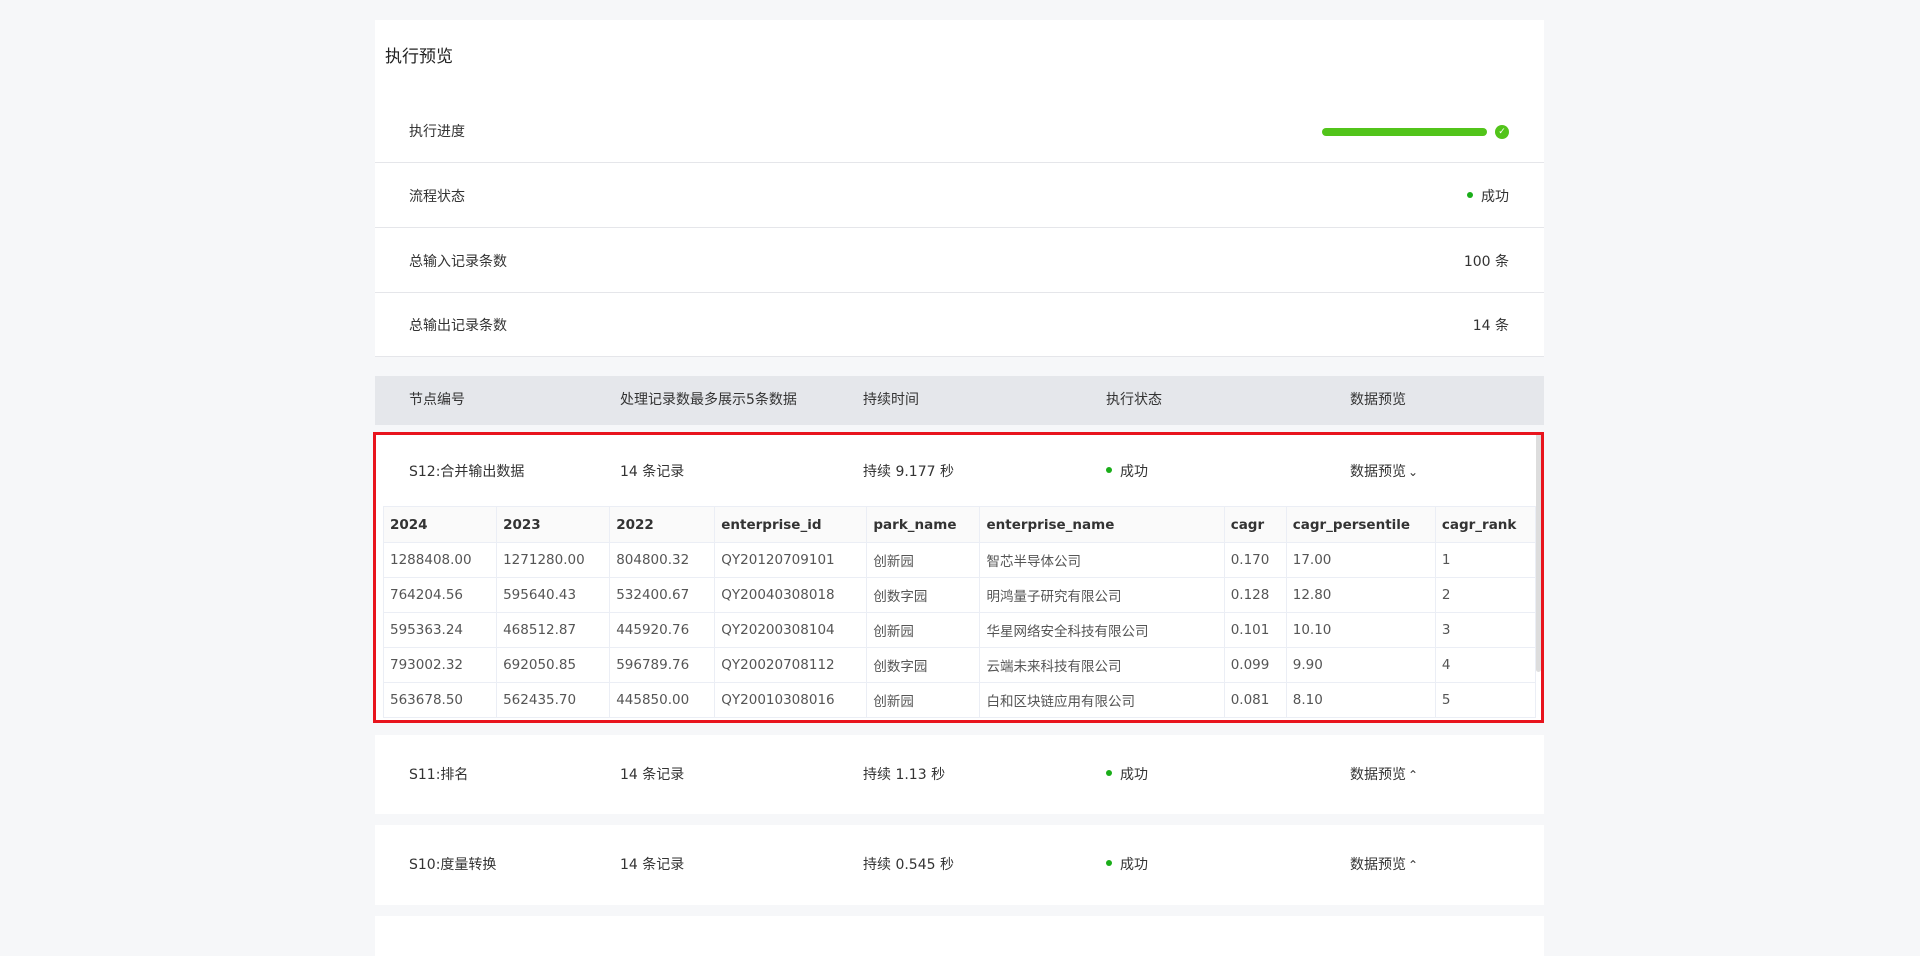 The height and width of the screenshot is (956, 1920). What do you see at coordinates (908, 472) in the screenshot?
I see `node-duration: 持续 9.177 秒` at bounding box center [908, 472].